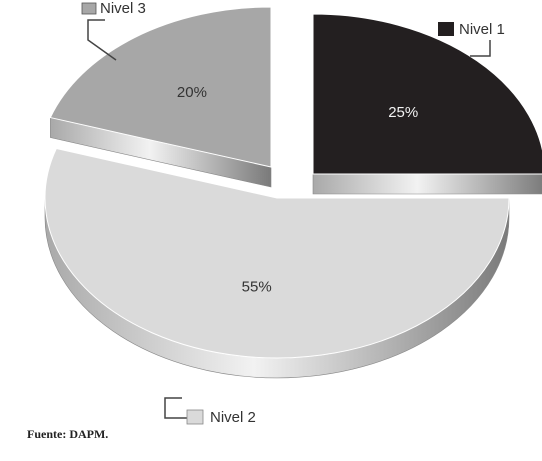  I want to click on nivel-3-leader-line, so click(102, 40).